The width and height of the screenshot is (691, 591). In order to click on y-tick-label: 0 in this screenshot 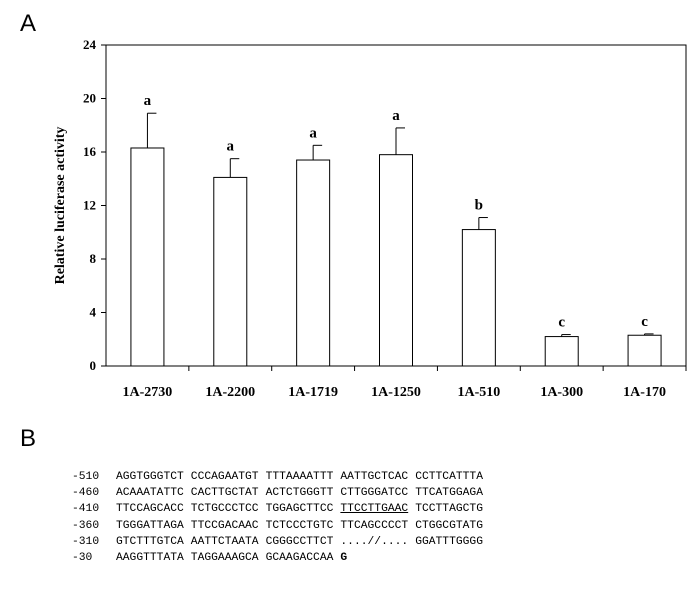, I will do `click(93, 365)`.